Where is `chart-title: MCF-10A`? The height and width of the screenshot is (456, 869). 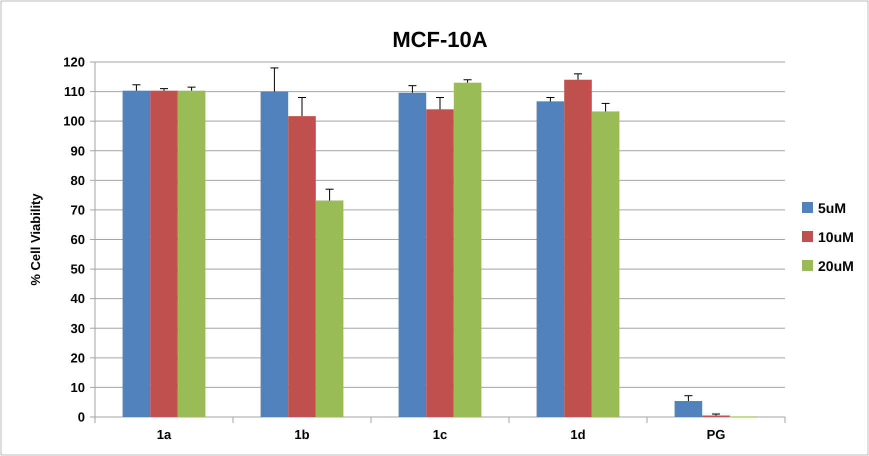
chart-title: MCF-10A is located at coordinates (440, 39).